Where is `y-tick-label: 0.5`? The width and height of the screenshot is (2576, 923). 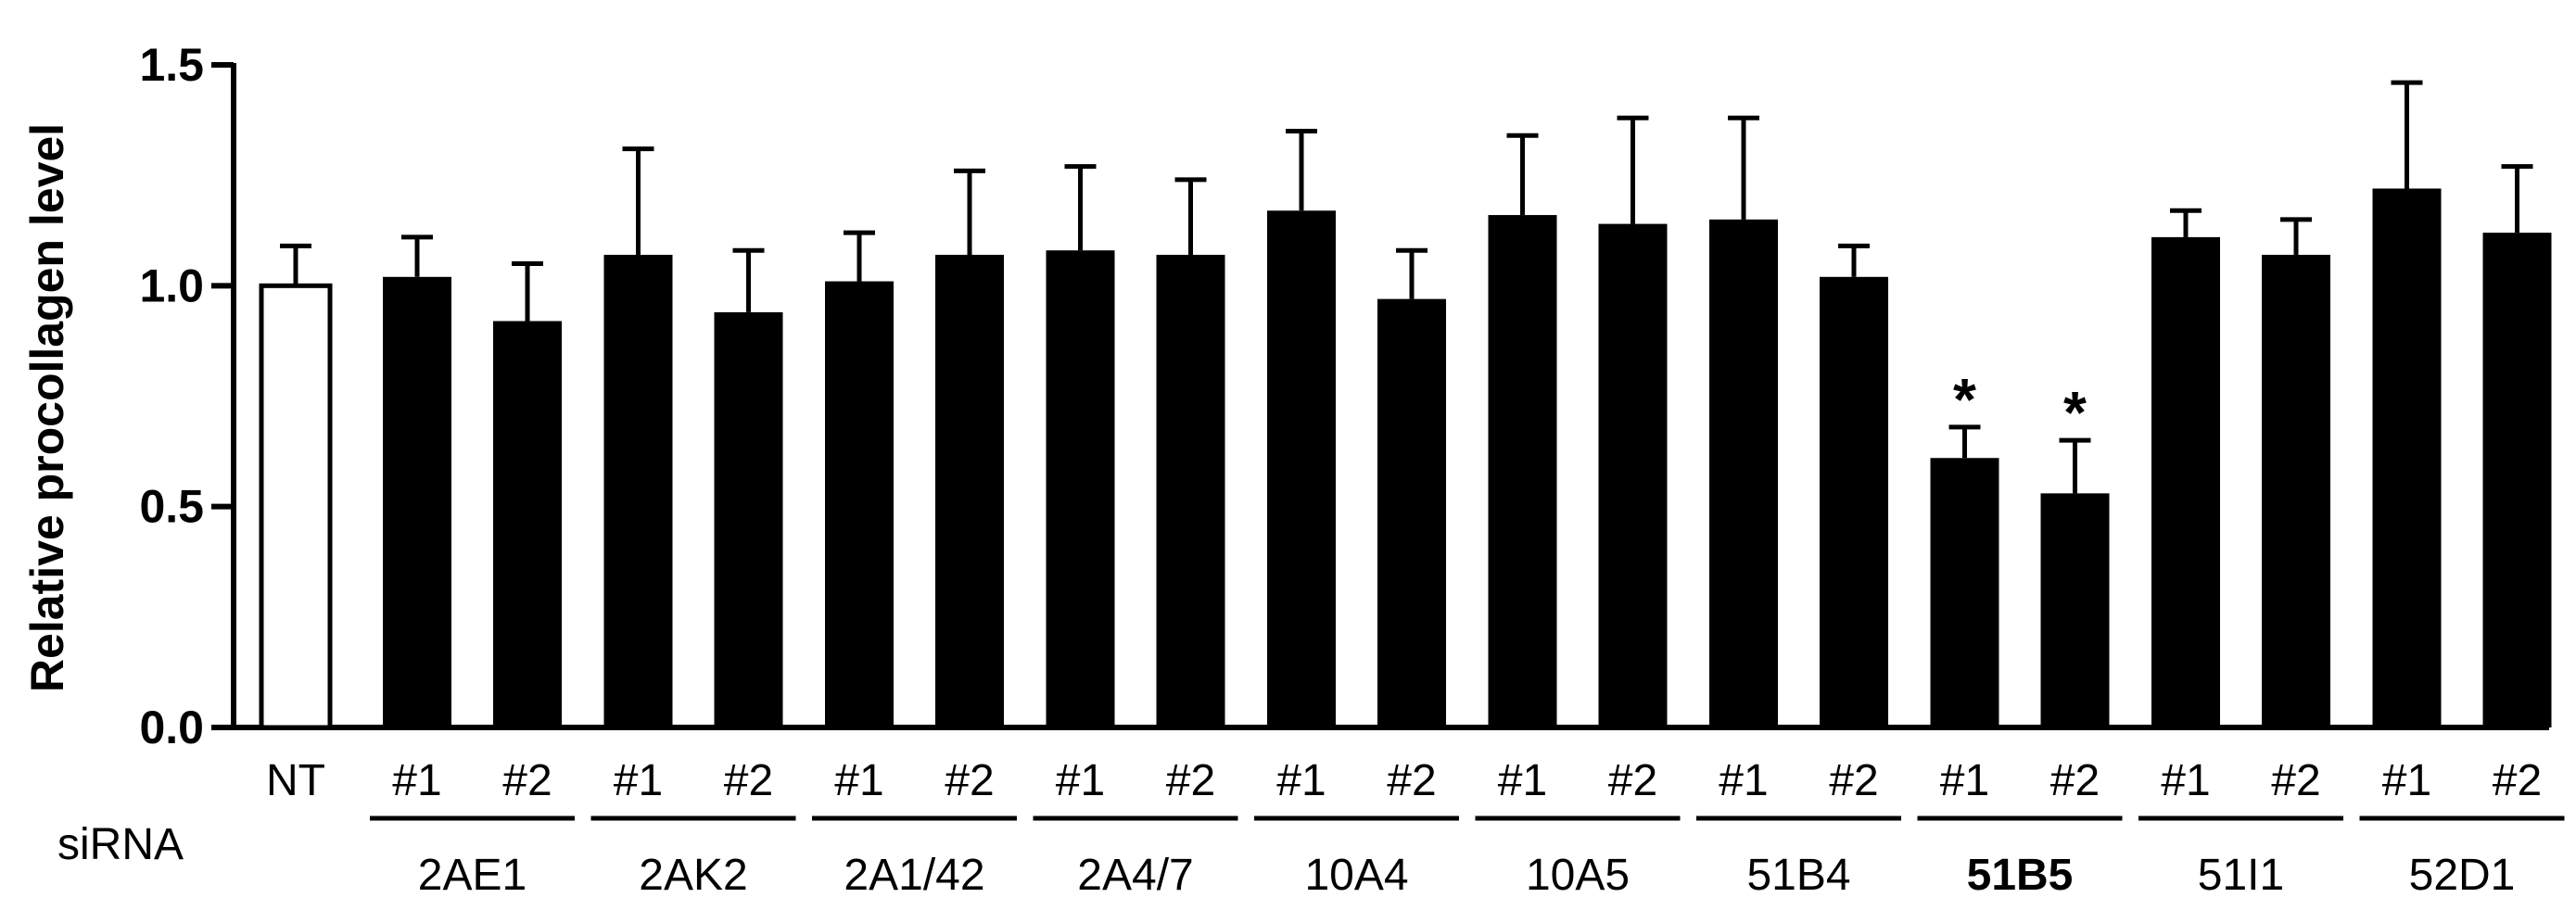 y-tick-label: 0.5 is located at coordinates (171, 507).